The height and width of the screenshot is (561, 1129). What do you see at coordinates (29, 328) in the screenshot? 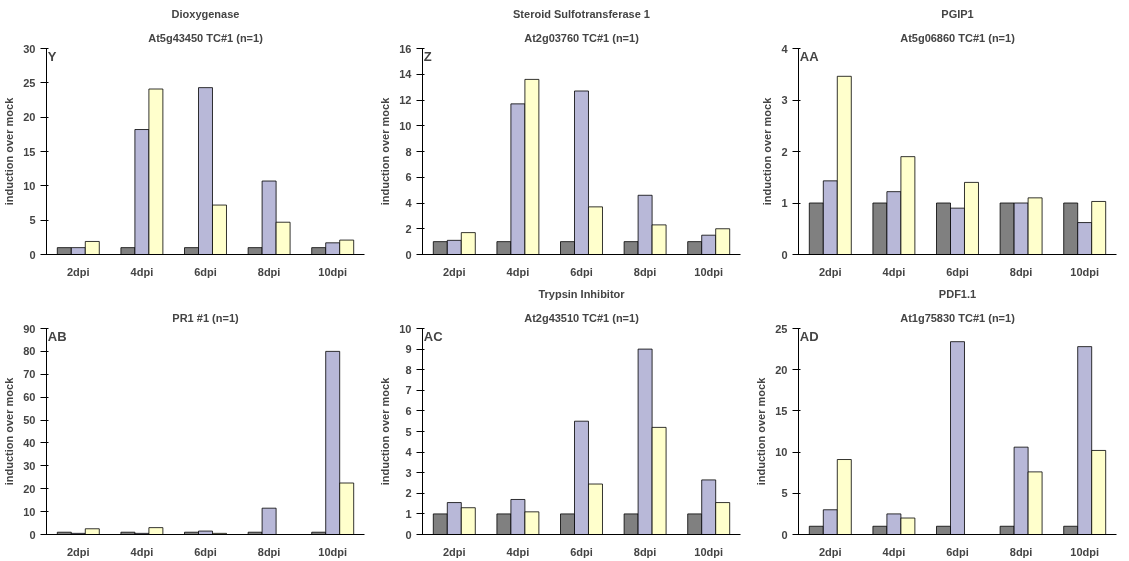
I see `y-tick-label: 90` at bounding box center [29, 328].